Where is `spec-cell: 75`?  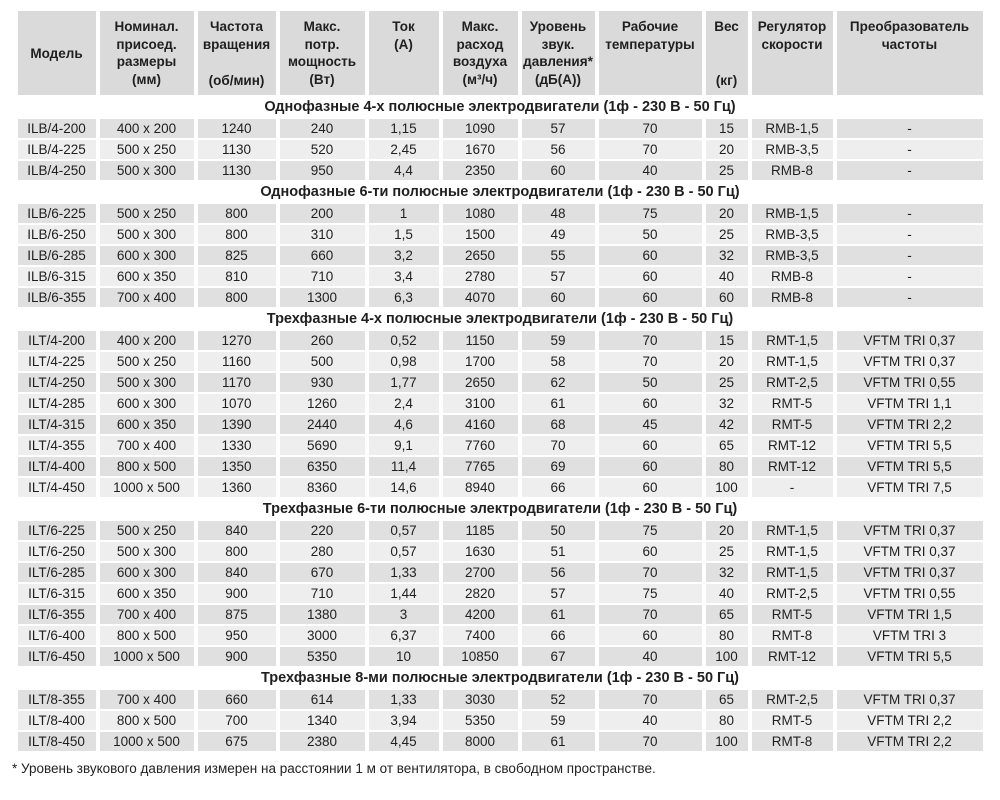
spec-cell: 75 is located at coordinates (650, 593).